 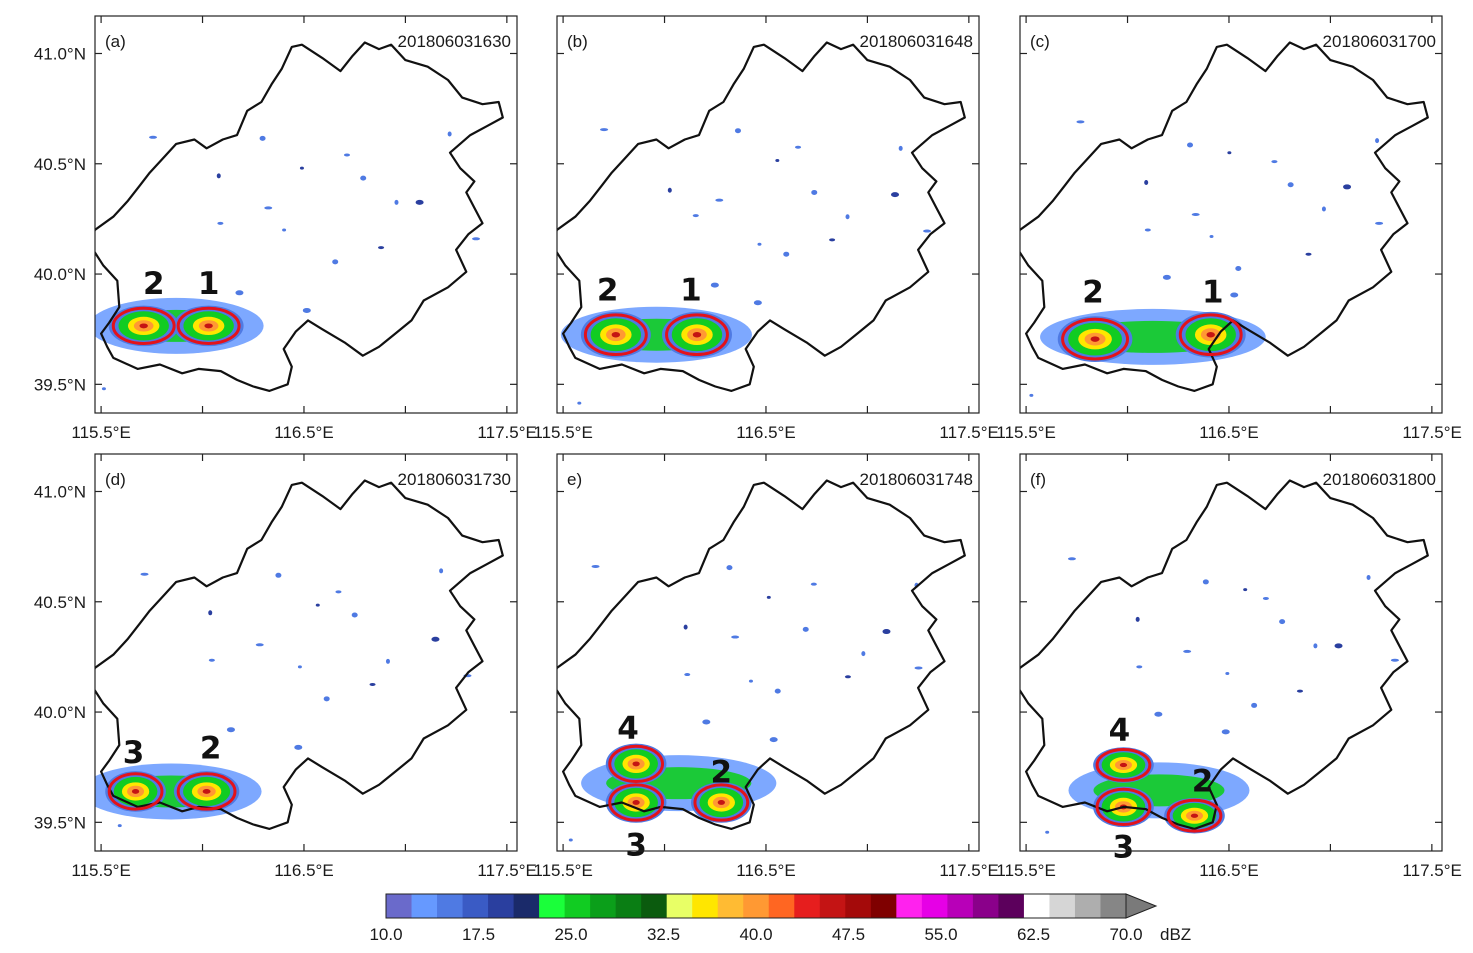 What do you see at coordinates (1175, 934) in the screenshot?
I see `colorbar-unit: dBZ` at bounding box center [1175, 934].